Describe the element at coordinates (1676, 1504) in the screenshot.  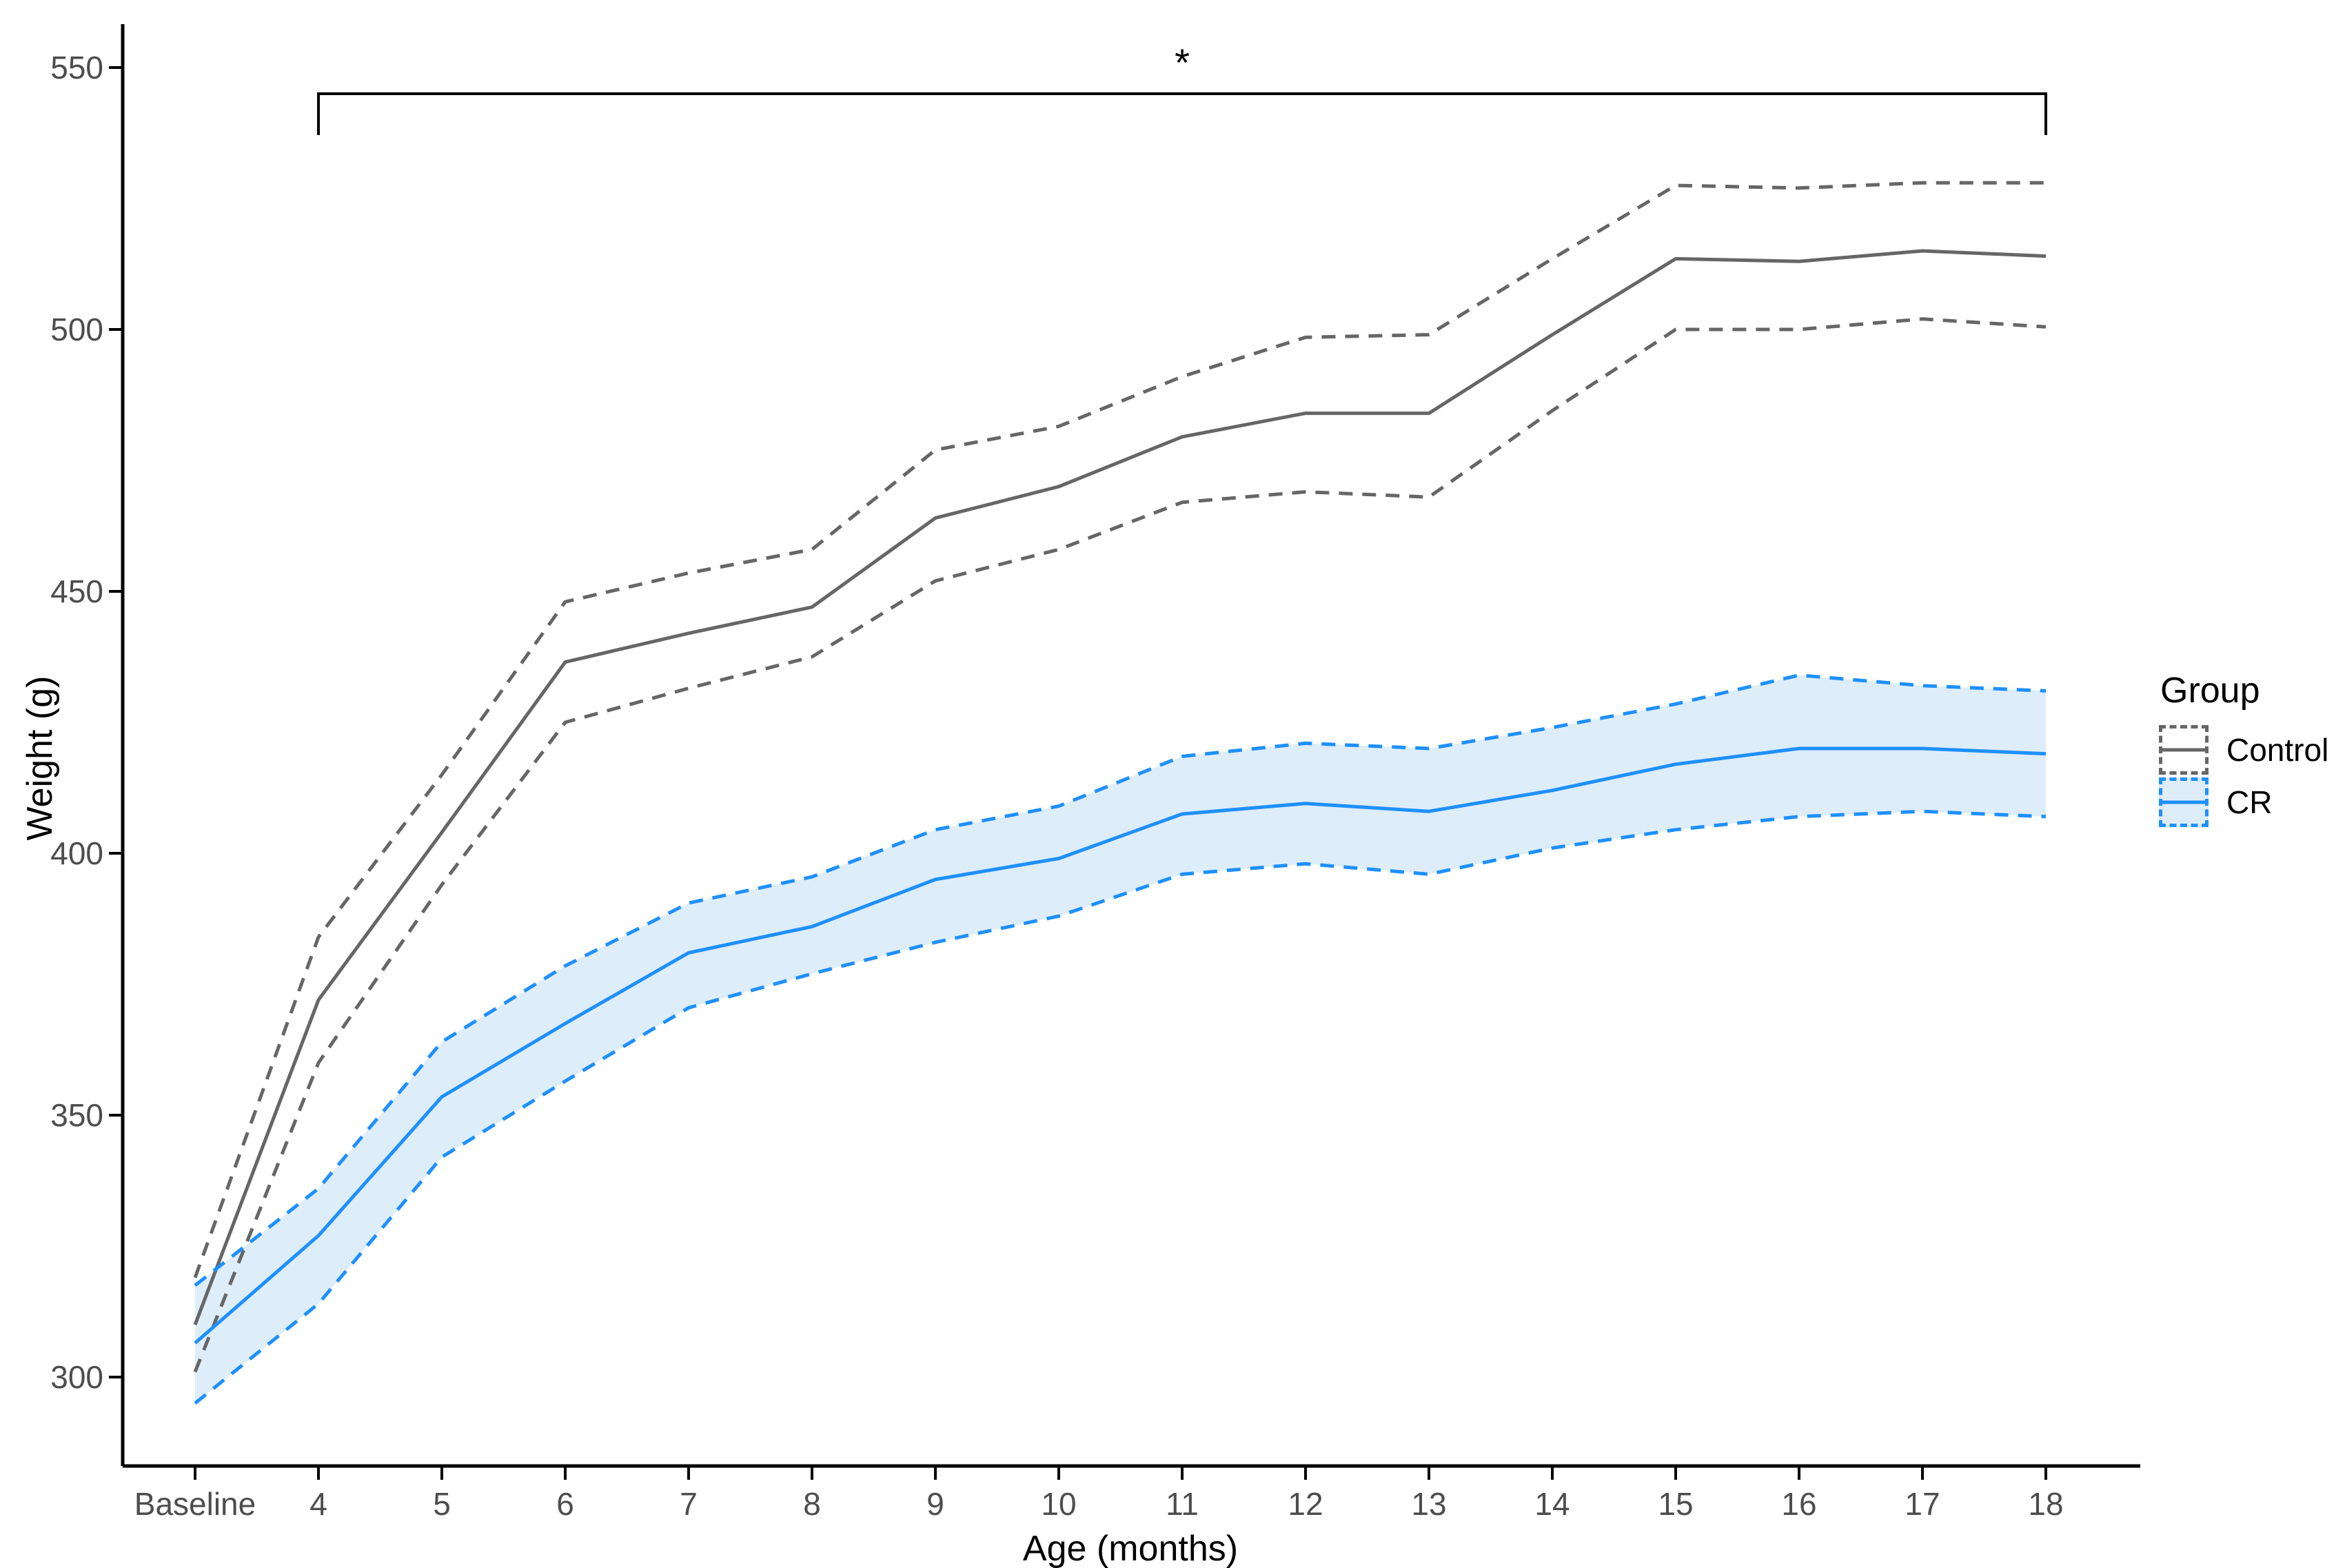
I see `x-tick-label: 15` at that location.